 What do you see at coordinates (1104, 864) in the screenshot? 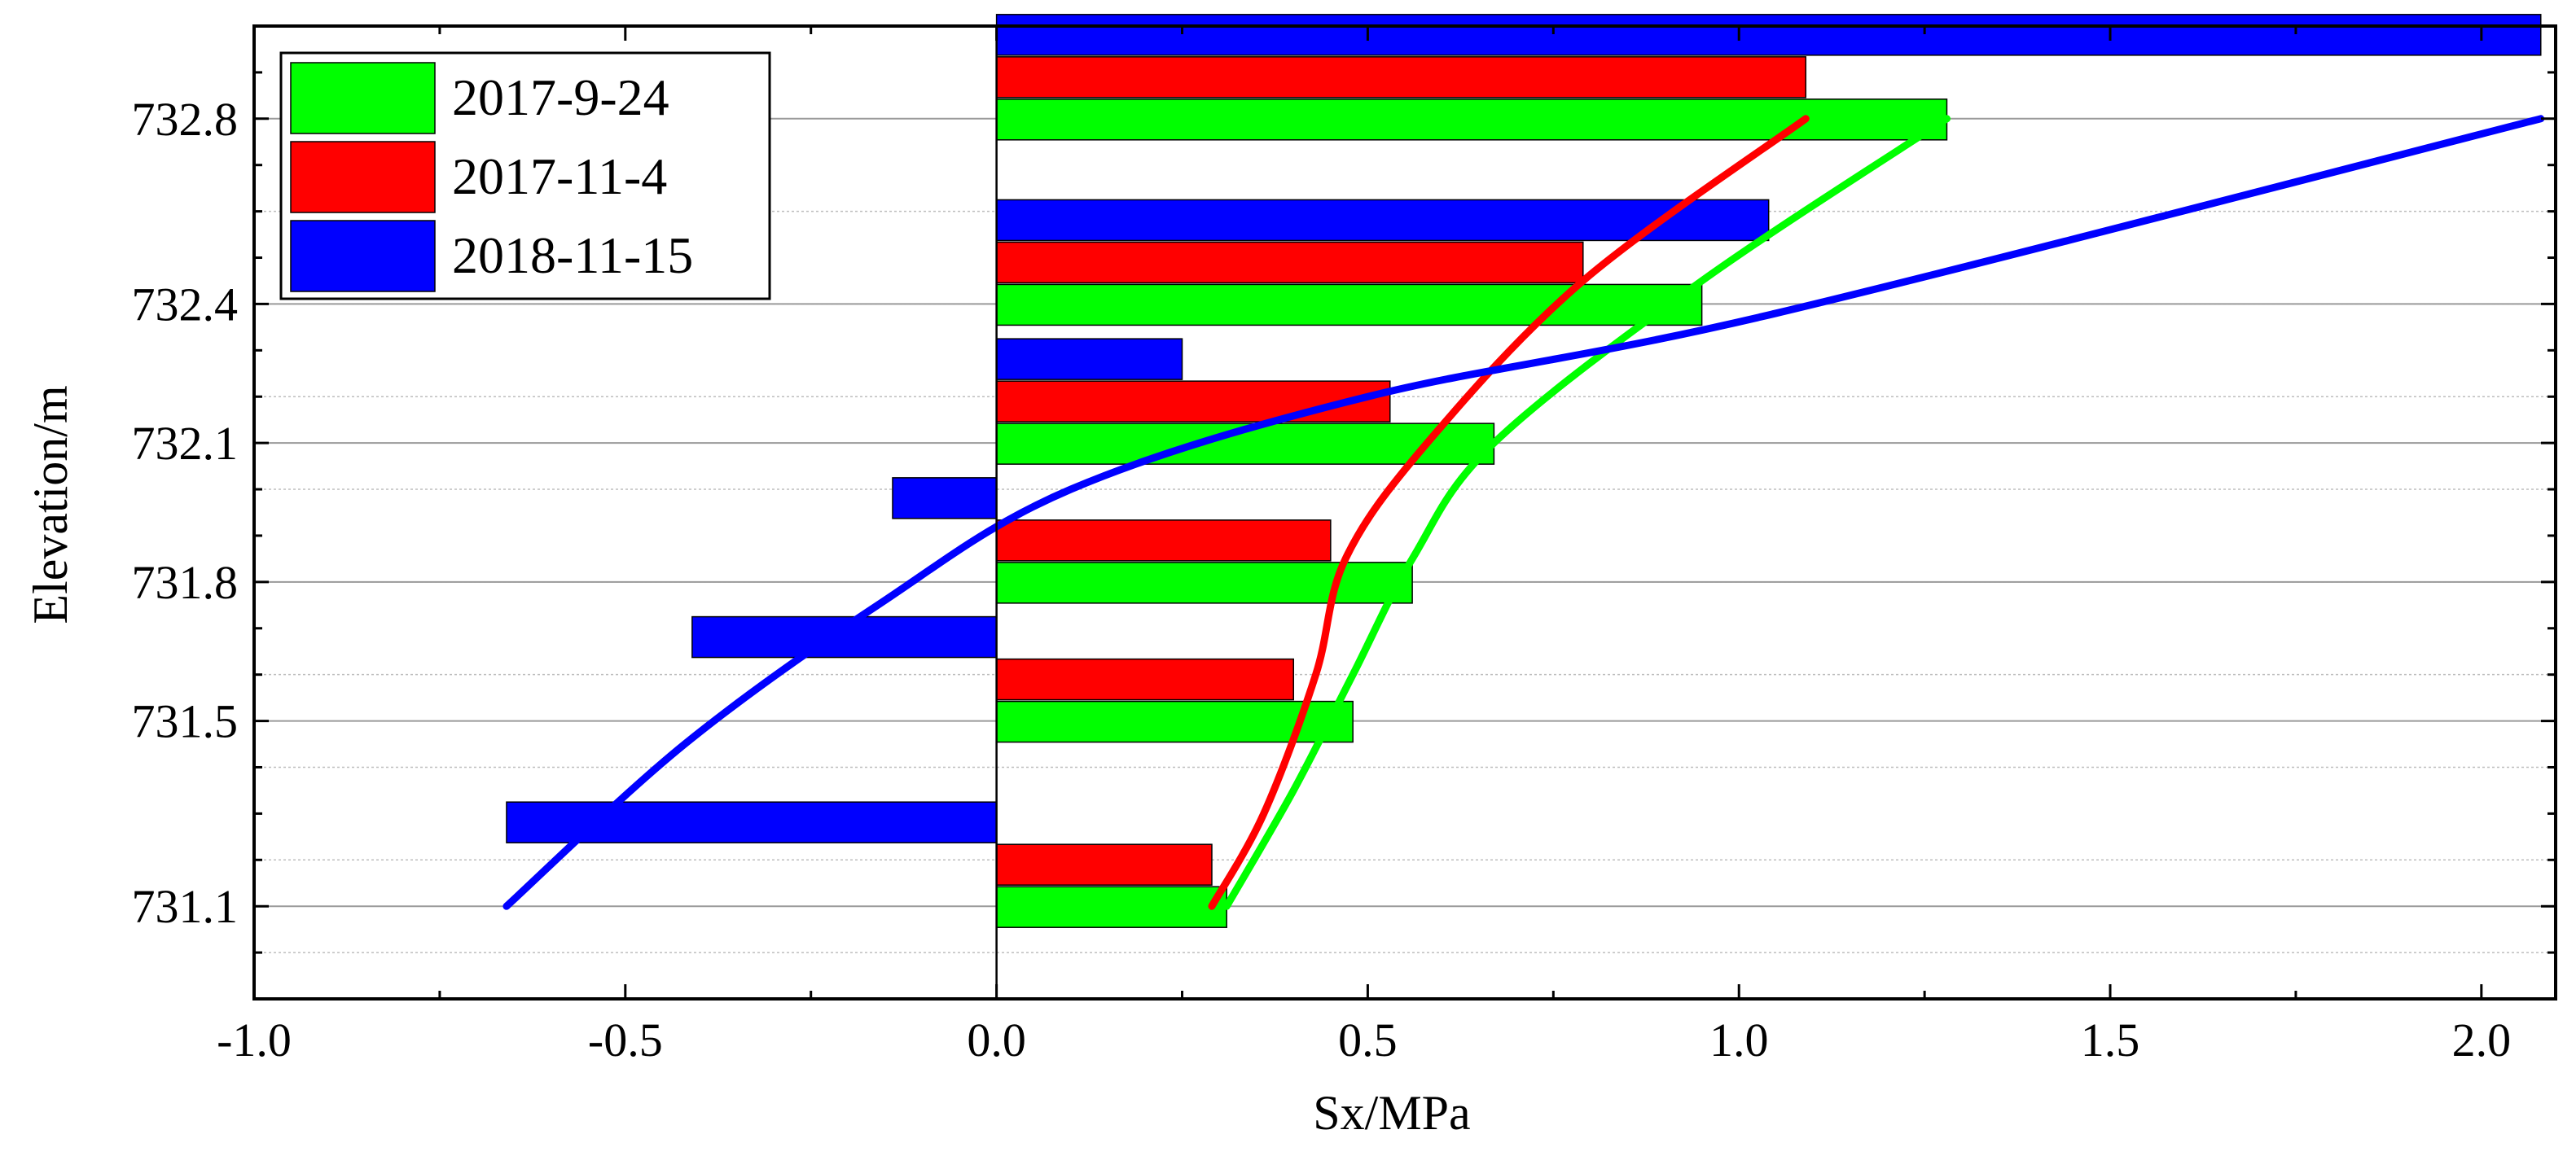
I see `bar-2017-11-4-731.1` at bounding box center [1104, 864].